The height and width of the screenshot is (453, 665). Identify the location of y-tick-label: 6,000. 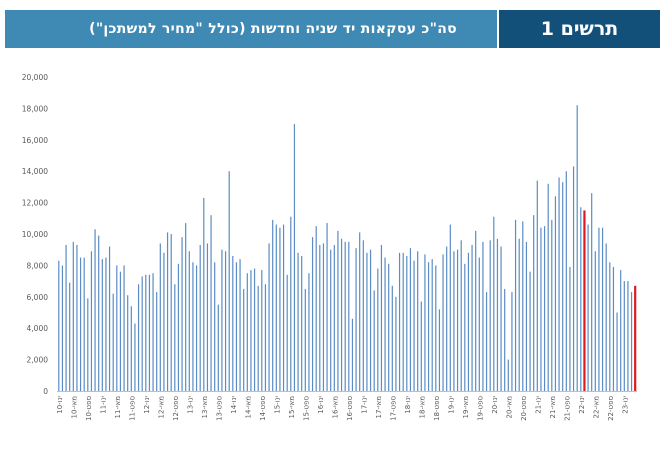
(38, 297).